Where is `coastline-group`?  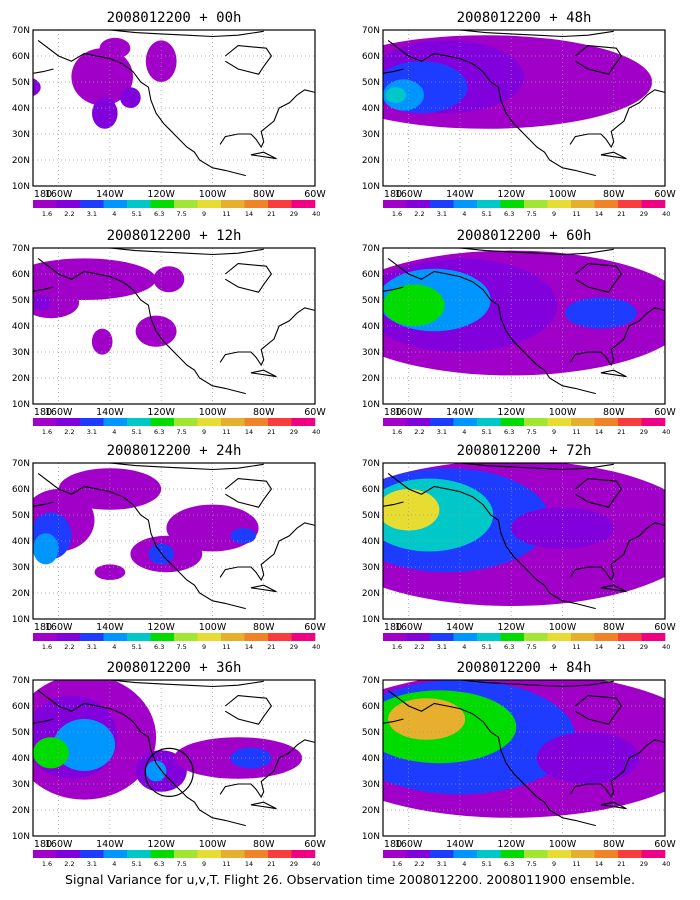 coastline-group is located at coordinates (174, 321).